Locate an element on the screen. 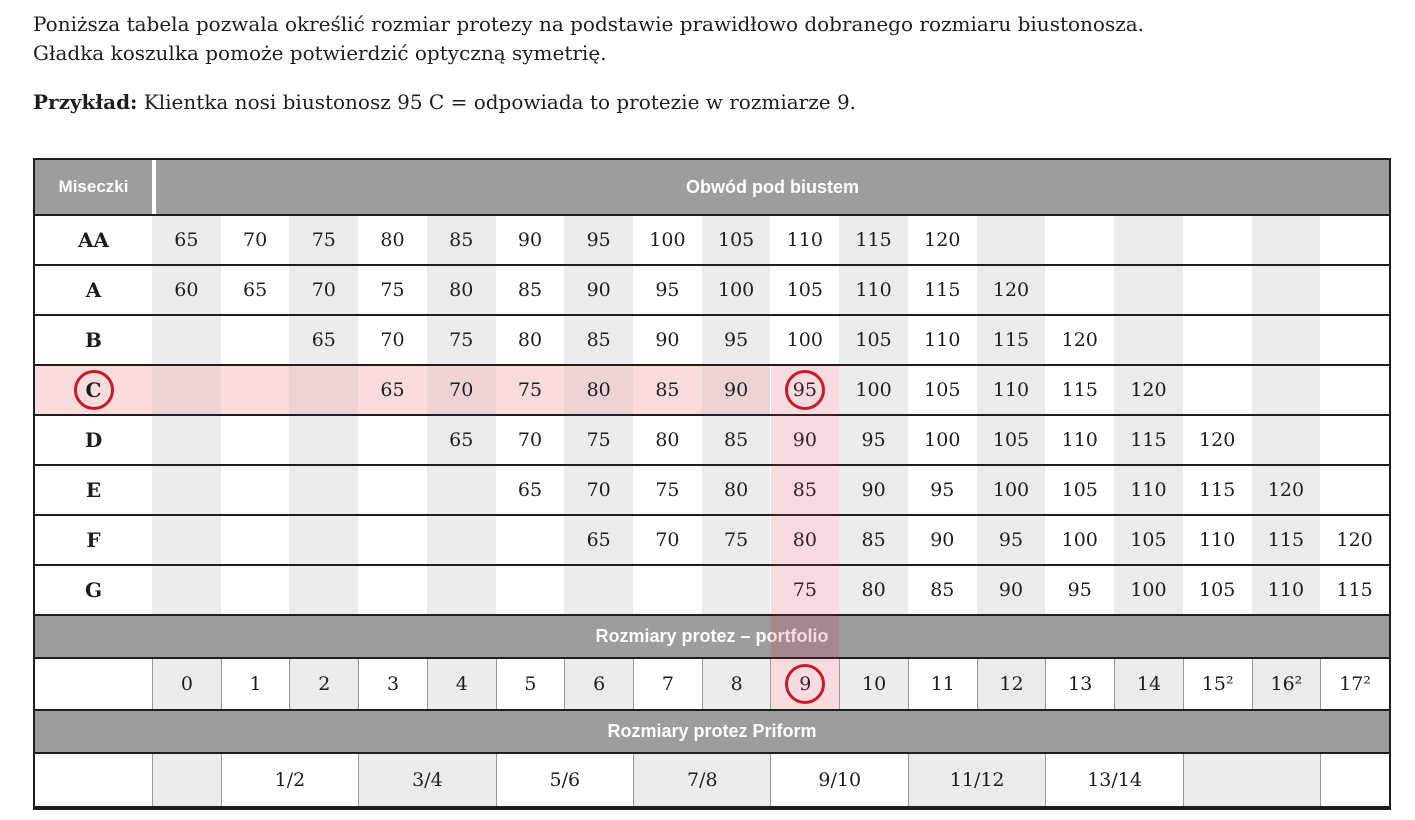 The height and width of the screenshot is (820, 1415). prosthesis-size-cell: 15² is located at coordinates (1217, 684).